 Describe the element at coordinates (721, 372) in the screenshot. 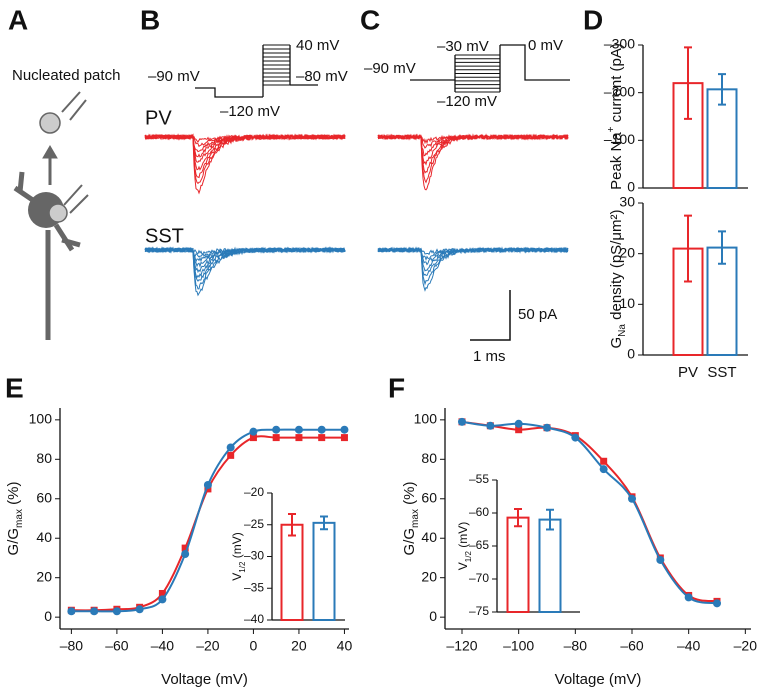

I see `x-tick-label: SST` at that location.